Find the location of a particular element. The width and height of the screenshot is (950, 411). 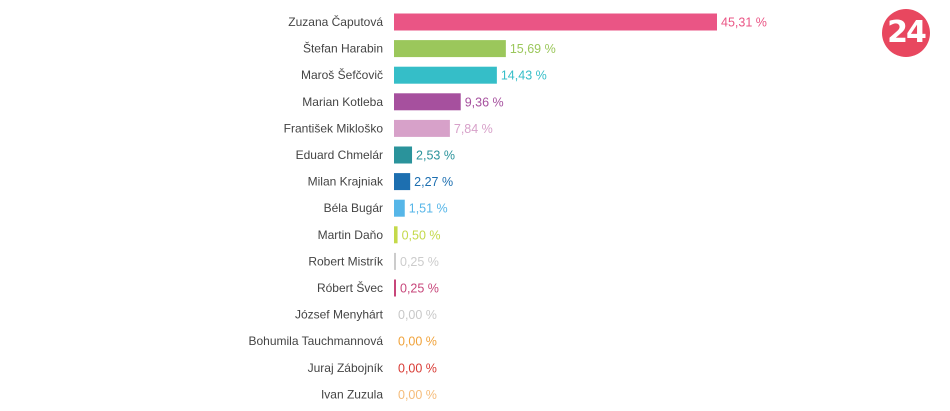

brand-logo: 24 is located at coordinates (906, 33).